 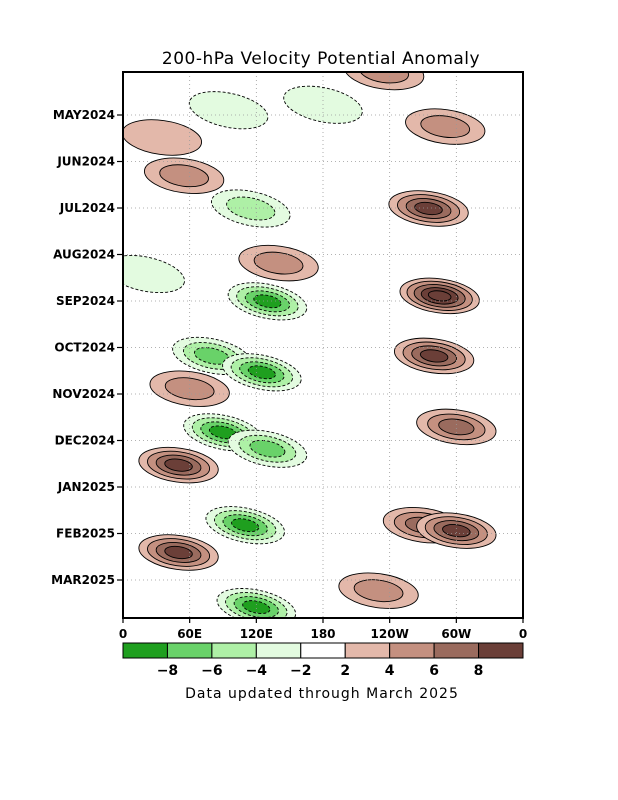 What do you see at coordinates (211, 671) in the screenshot?
I see `colorbar-tick-label: −6` at bounding box center [211, 671].